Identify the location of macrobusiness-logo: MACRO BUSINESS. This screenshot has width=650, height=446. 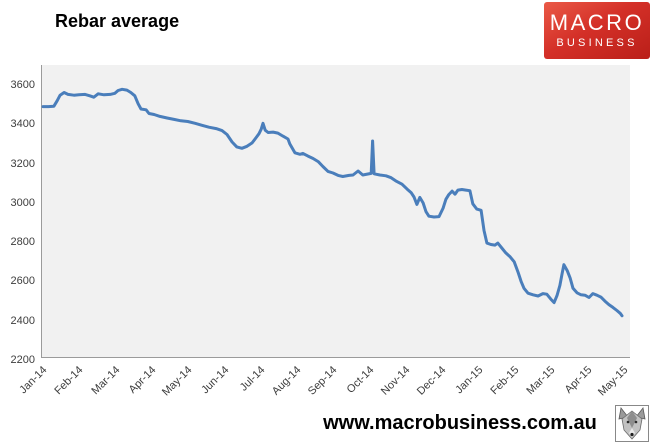
(597, 30).